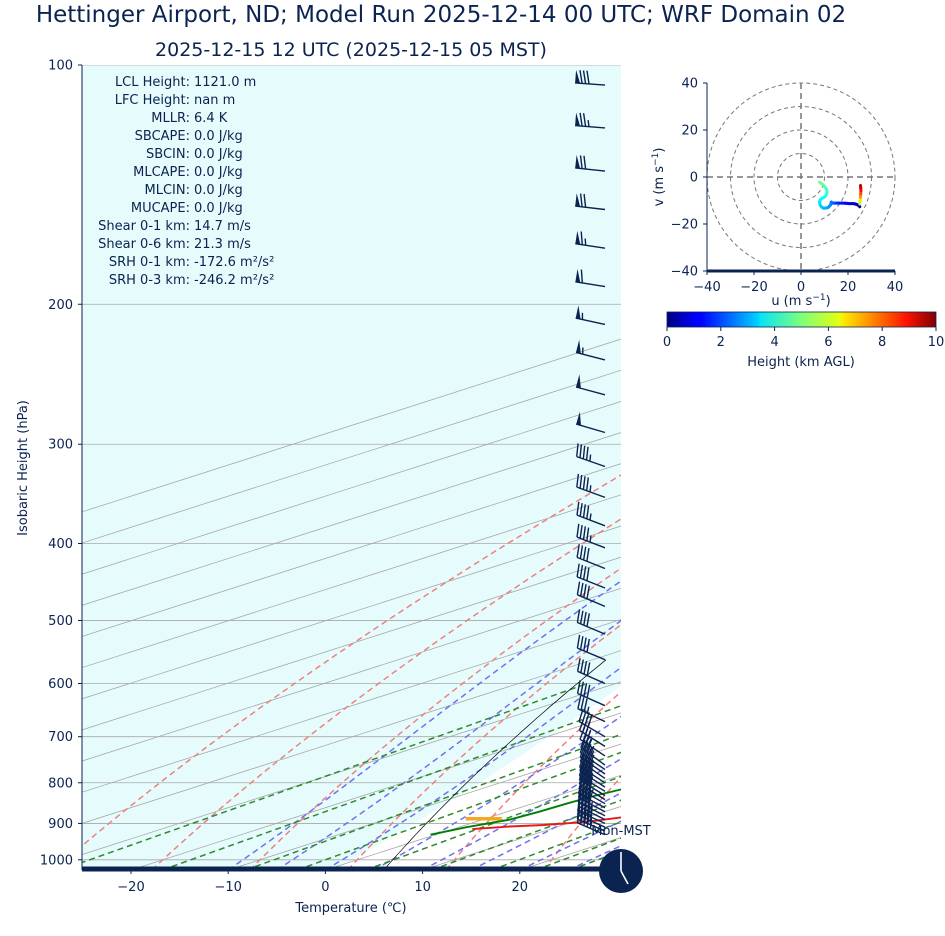 Image resolution: width=945 pixels, height=936 pixels. What do you see at coordinates (350, 908) in the screenshot?
I see `skewt-x-axis-label: Temperature (℃)` at bounding box center [350, 908].